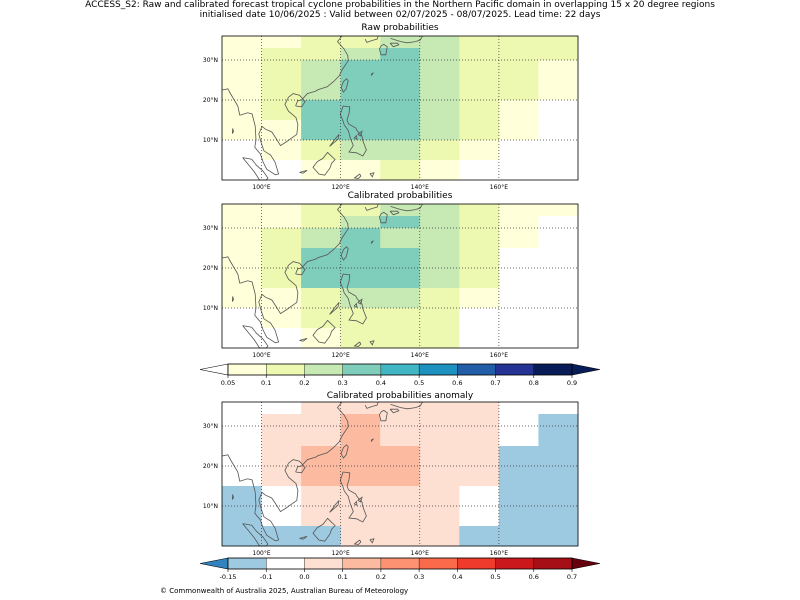 The image size is (800, 600). I want to click on colorbar-tick-label: 0.7, so click(572, 577).